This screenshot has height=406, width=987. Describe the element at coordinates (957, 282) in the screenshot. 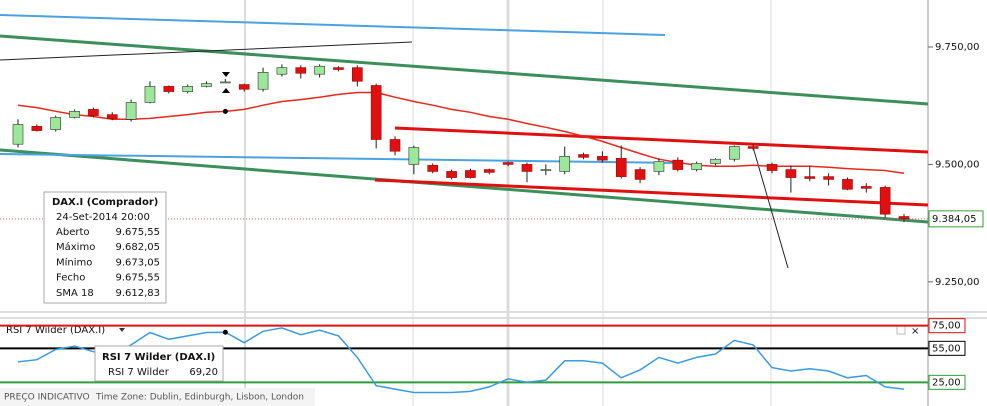

I see `y-tick-label: 9.250,00` at that location.